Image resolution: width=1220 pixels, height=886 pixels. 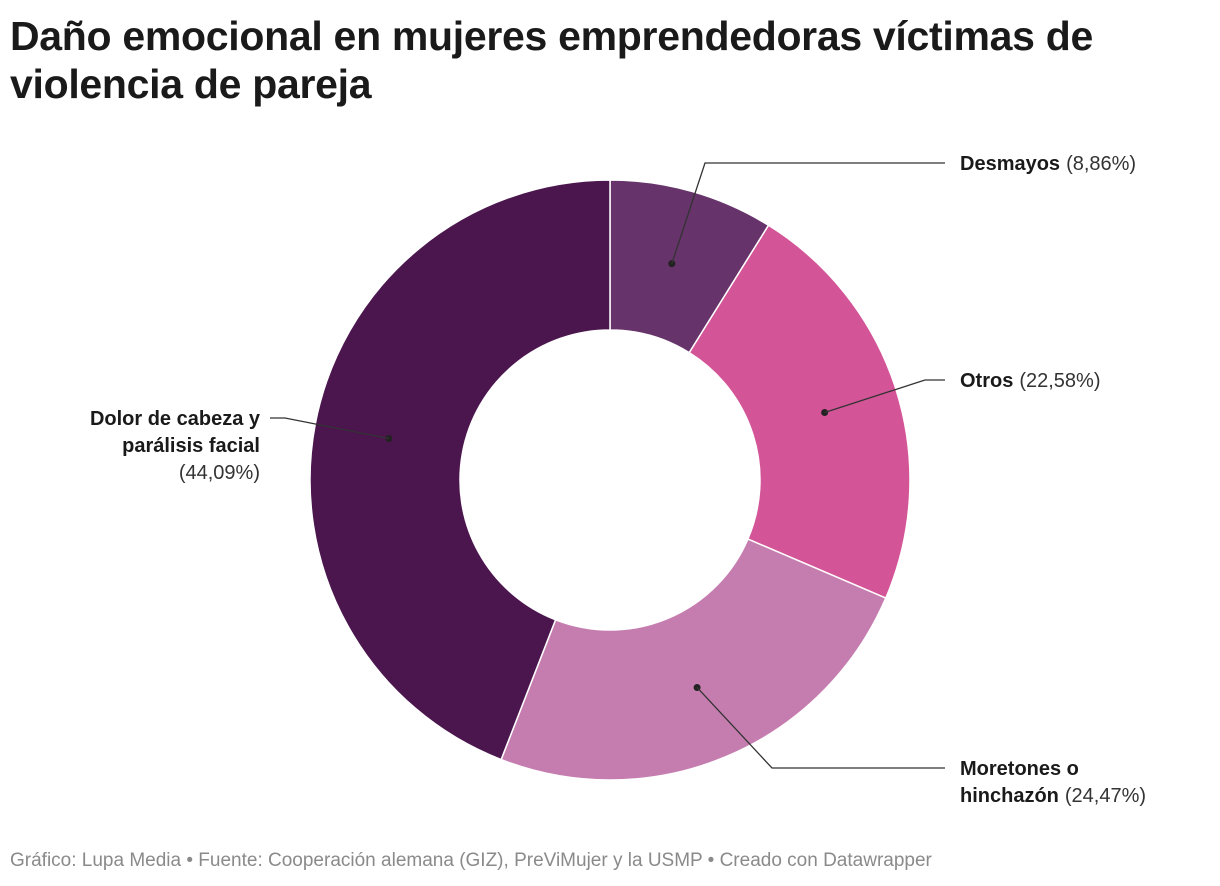 What do you see at coordinates (329, 428) in the screenshot?
I see `leader-line-dolor-de-cabeza-y-paralisis-facial` at bounding box center [329, 428].